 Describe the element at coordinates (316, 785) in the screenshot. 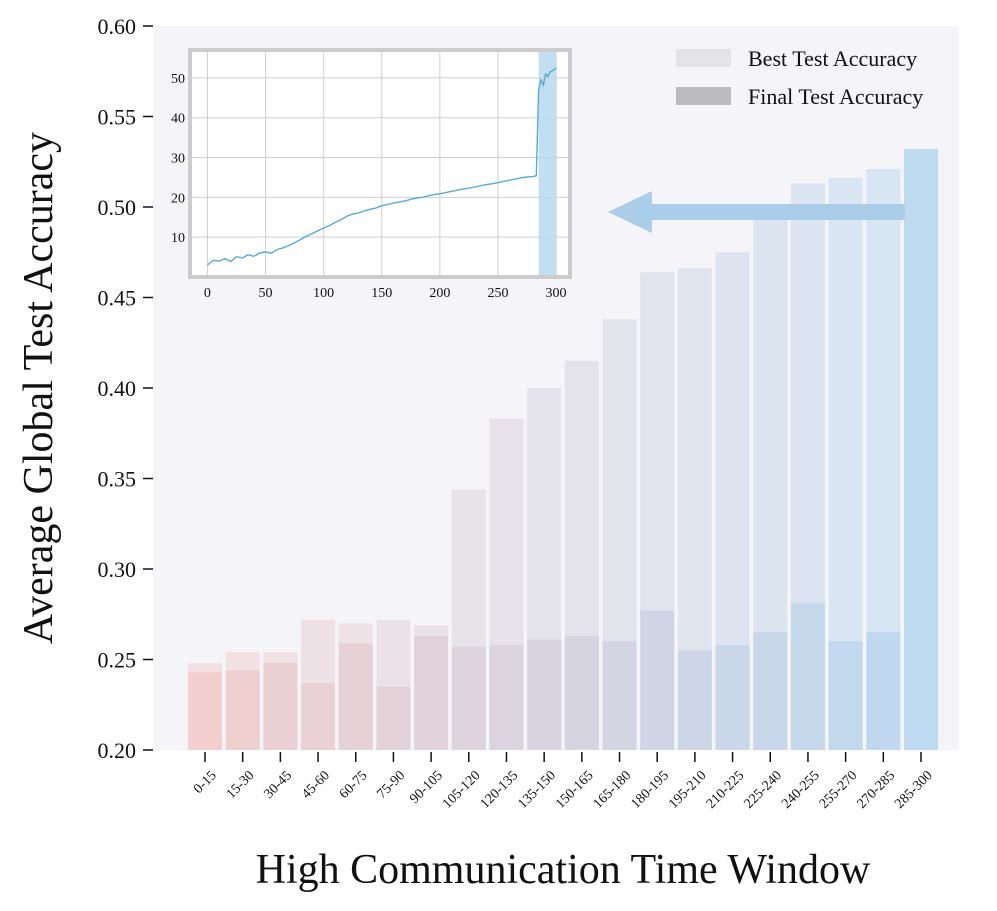

I see `x-tick-label: 45-60` at that location.